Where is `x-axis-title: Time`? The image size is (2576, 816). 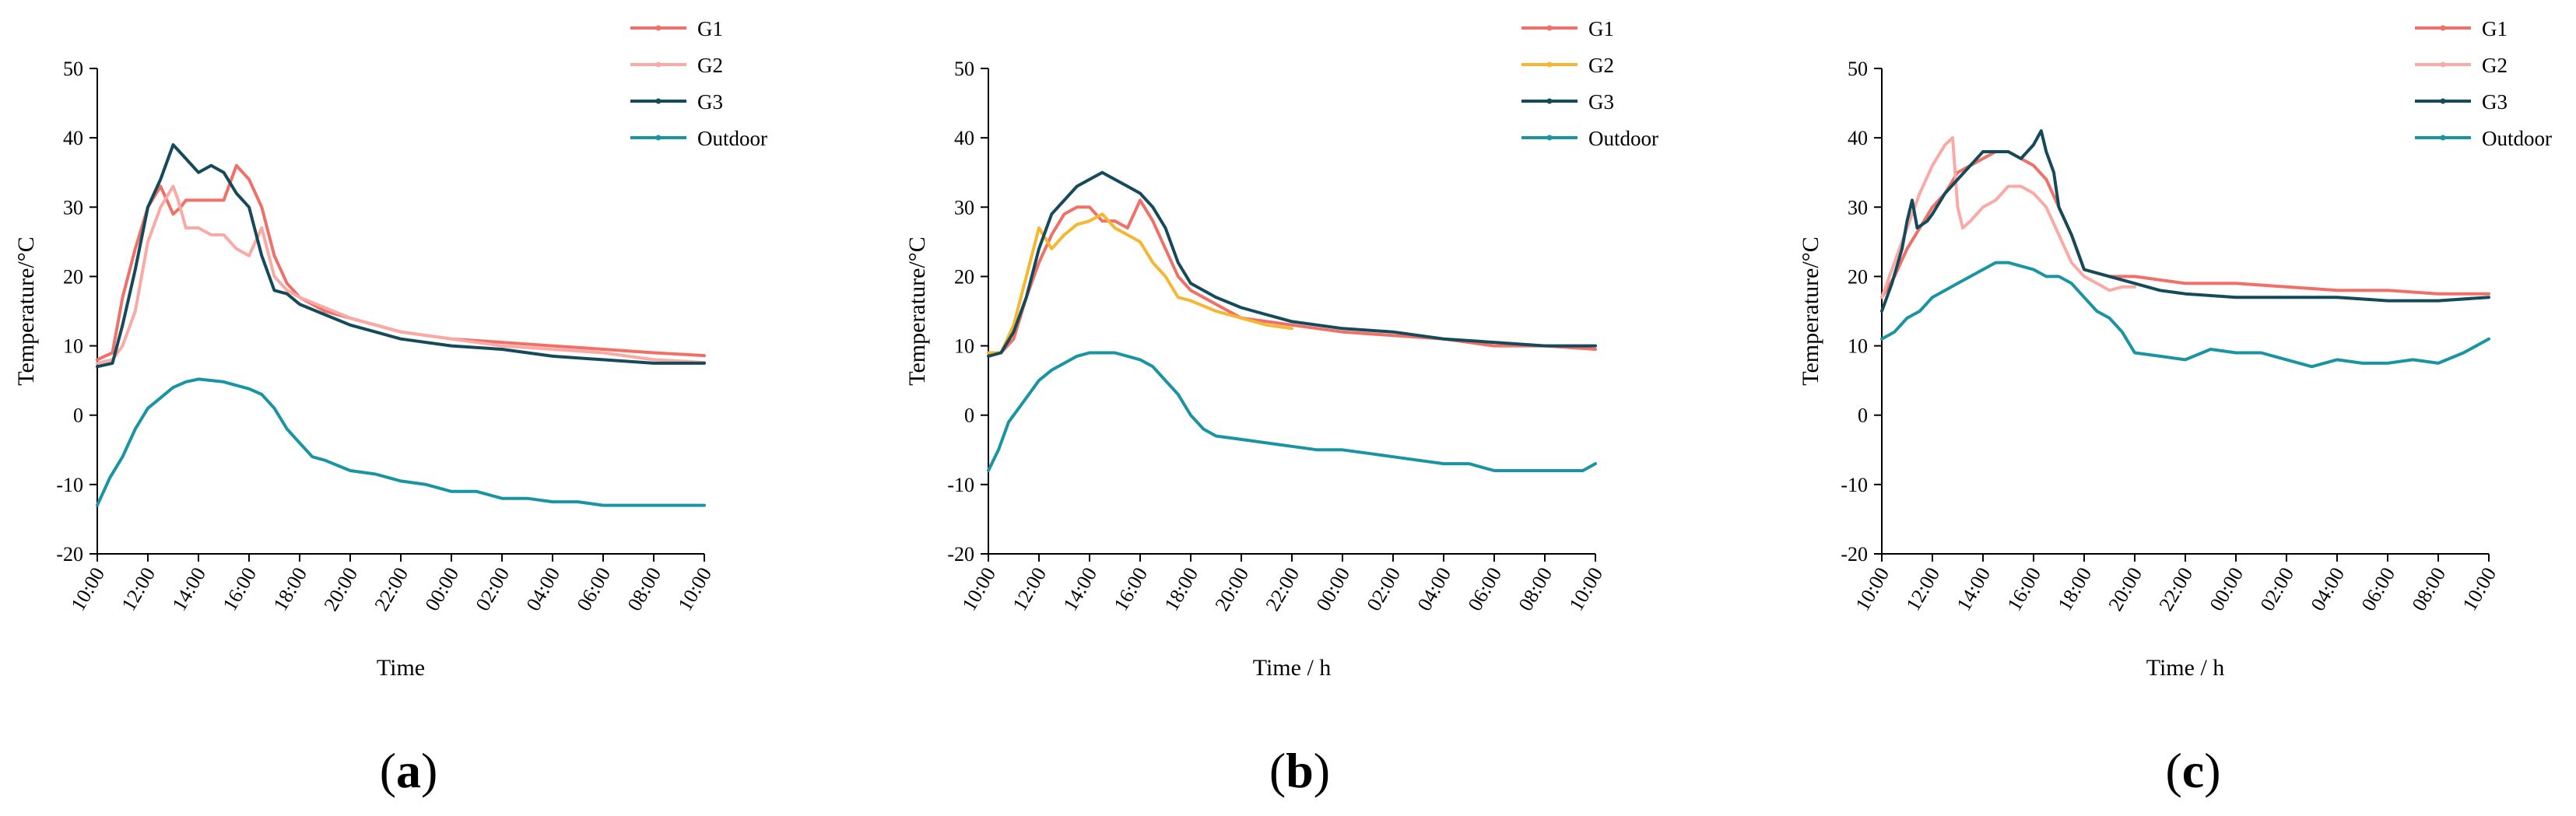
x-axis-title: Time is located at coordinates (401, 668).